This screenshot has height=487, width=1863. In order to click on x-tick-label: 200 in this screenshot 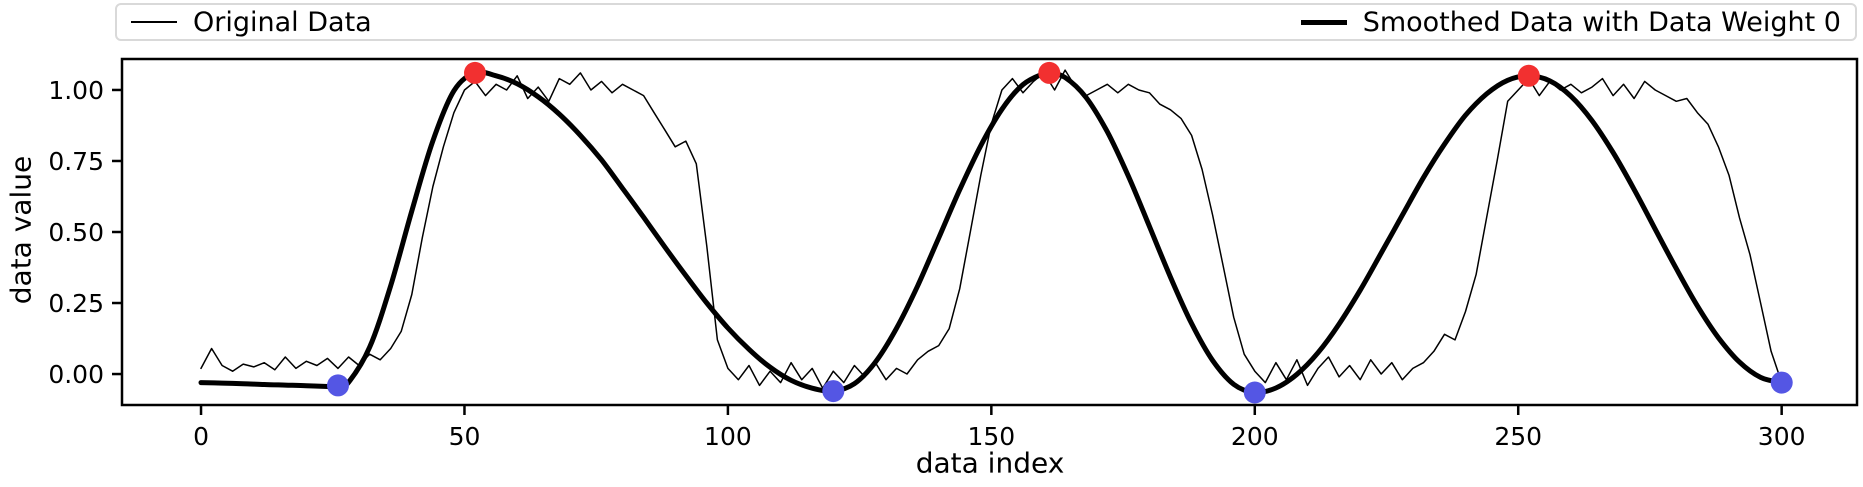, I will do `click(1255, 436)`.